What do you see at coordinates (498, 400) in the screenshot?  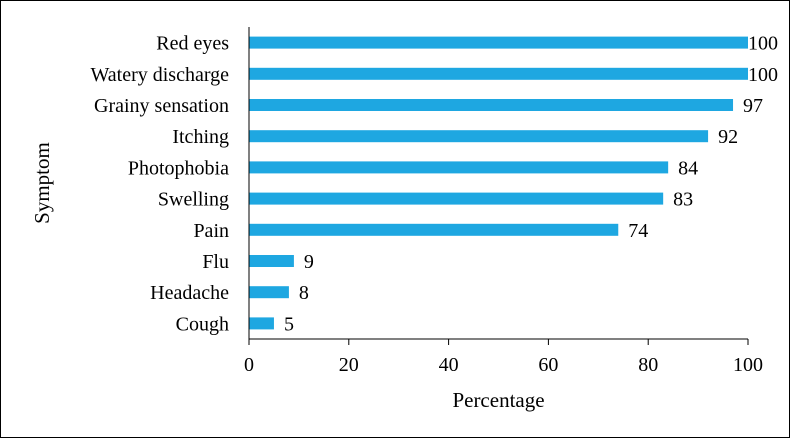 I see `x-axis-title: Percentage` at bounding box center [498, 400].